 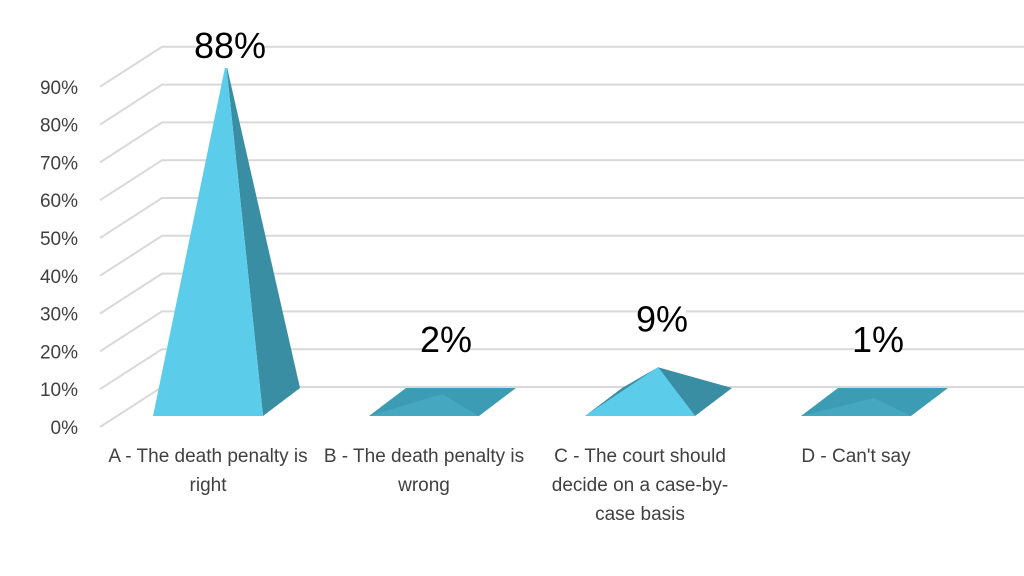 I want to click on category-label: D - Can't say, so click(x=856, y=456).